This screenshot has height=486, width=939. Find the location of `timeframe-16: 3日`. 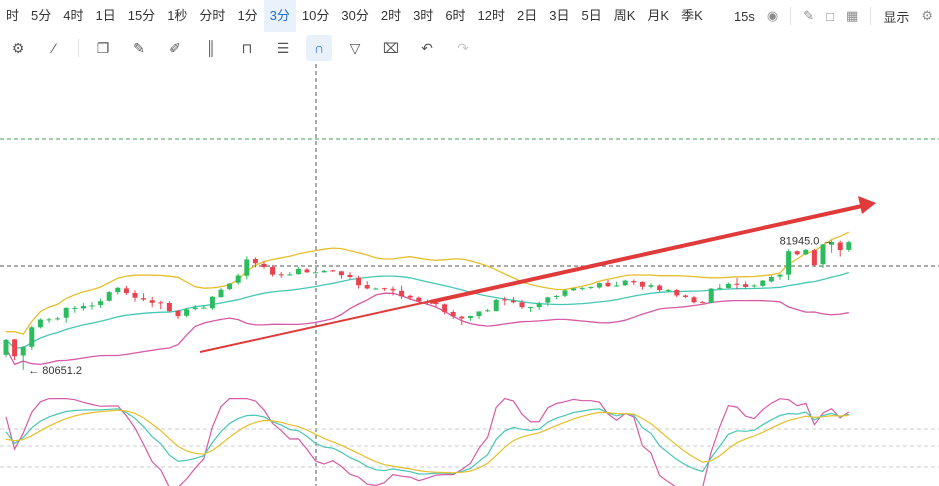

timeframe-16: 3日 is located at coordinates (559, 15).